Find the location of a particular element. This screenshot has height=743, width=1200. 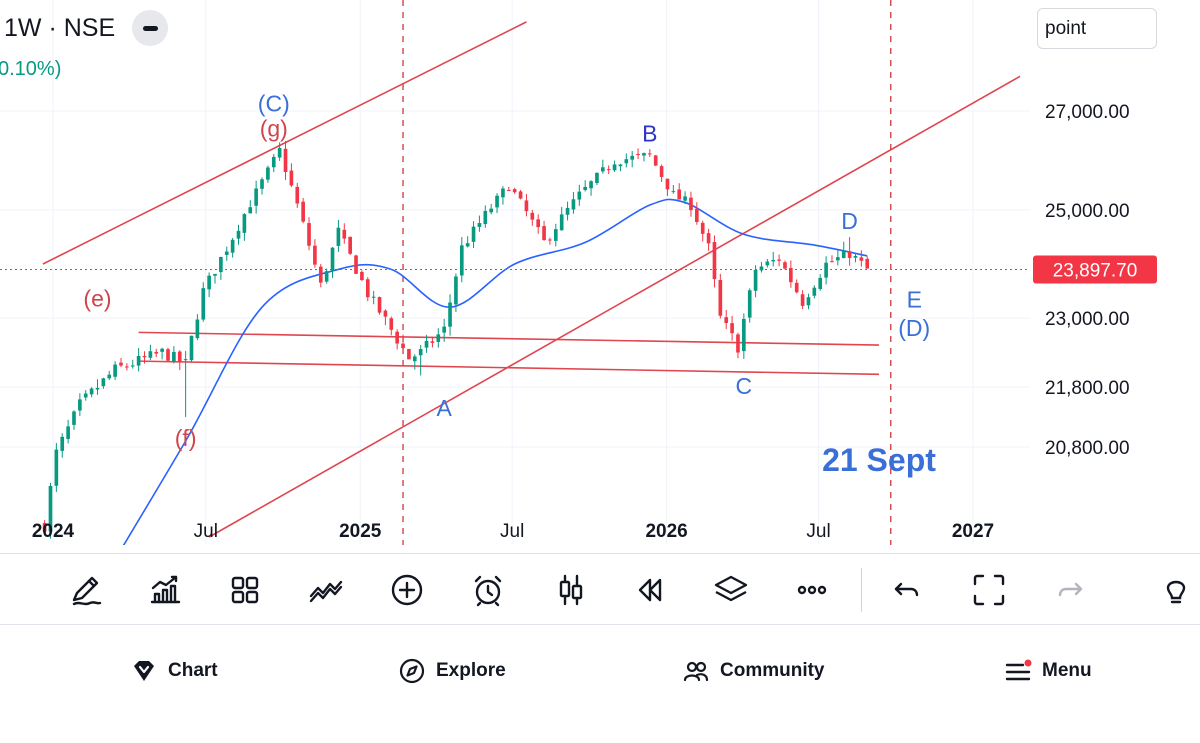

plus-circle-icon is located at coordinates (407, 590).